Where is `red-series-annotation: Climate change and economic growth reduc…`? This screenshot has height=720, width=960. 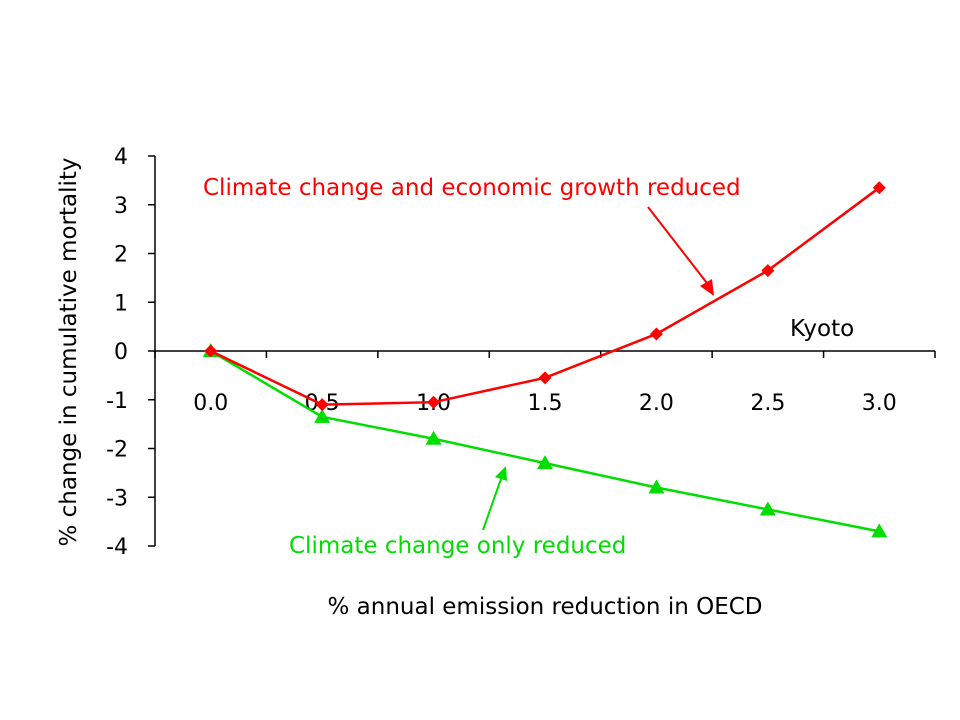
red-series-annotation: Climate change and economic growth reduc… is located at coordinates (472, 188).